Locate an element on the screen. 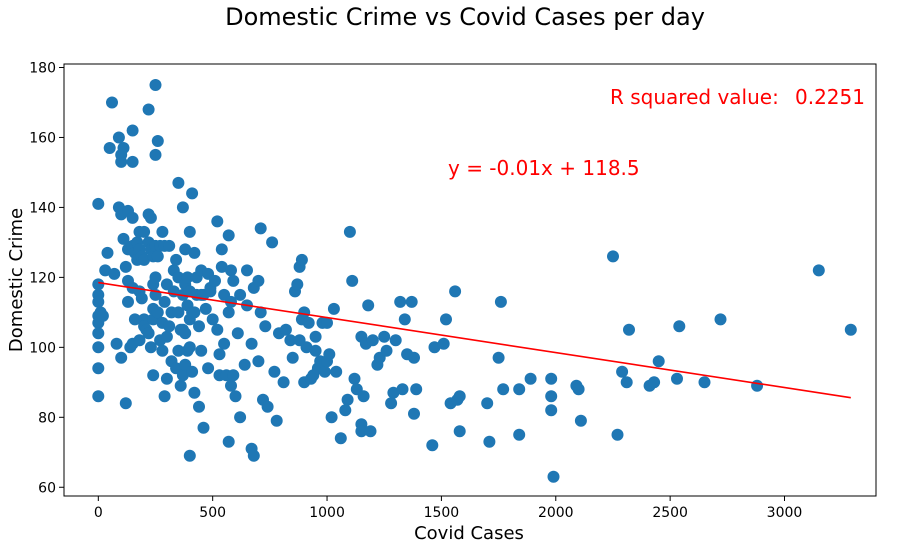 Image resolution: width=907 pixels, height=549 pixels. x-tick-label: 0 is located at coordinates (98, 513).